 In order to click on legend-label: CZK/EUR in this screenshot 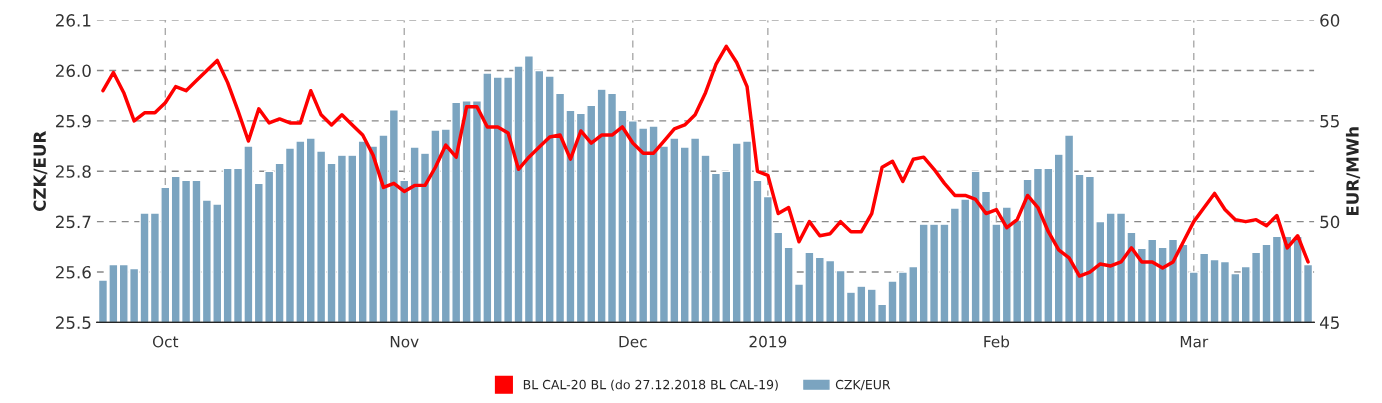, I will do `click(863, 385)`.